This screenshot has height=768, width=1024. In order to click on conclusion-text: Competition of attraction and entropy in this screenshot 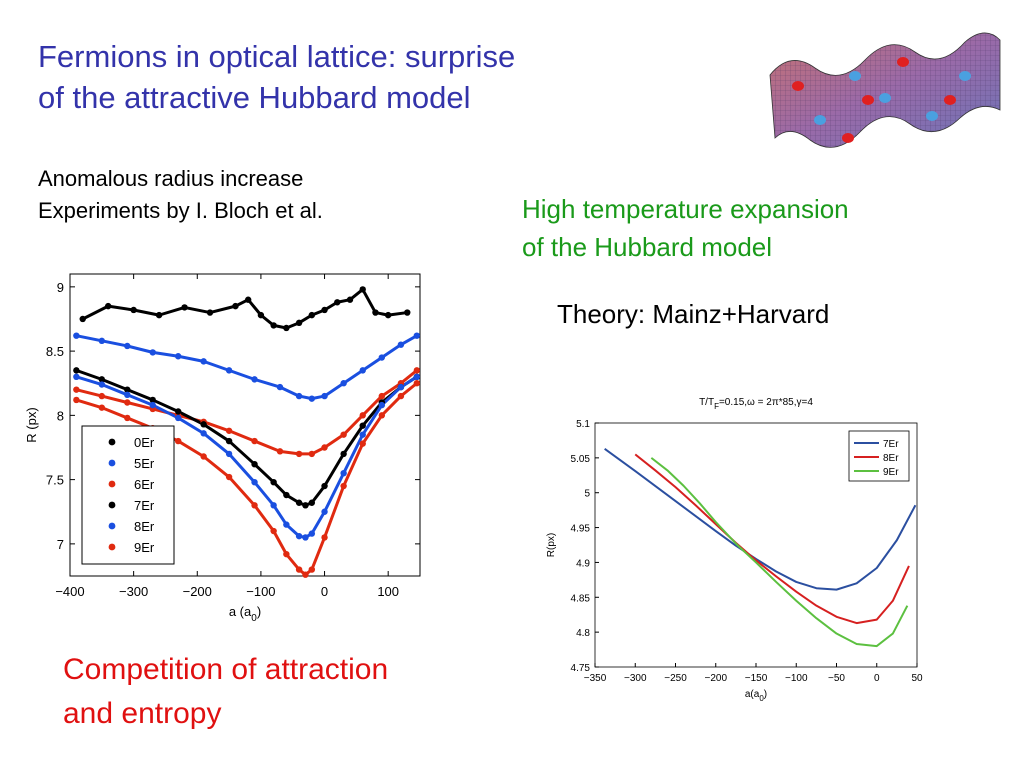, I will do `click(225, 692)`.